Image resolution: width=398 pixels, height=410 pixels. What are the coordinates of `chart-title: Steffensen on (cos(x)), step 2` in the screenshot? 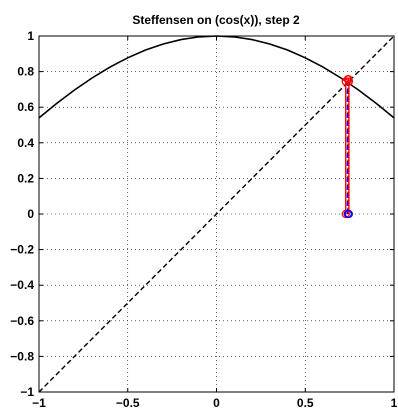 It's located at (216, 20).